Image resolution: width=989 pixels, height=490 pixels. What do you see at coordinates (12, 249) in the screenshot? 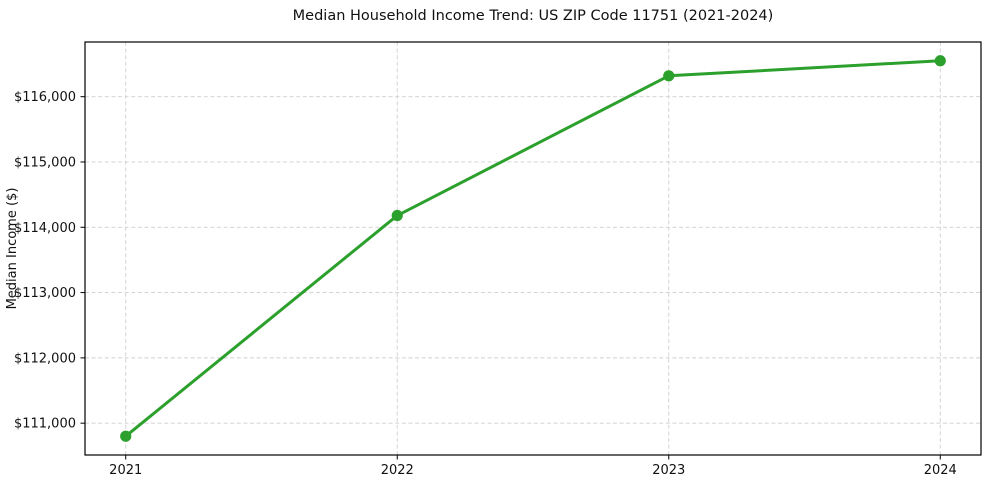
I see `y-axis-label: Median Income ($)` at bounding box center [12, 249].